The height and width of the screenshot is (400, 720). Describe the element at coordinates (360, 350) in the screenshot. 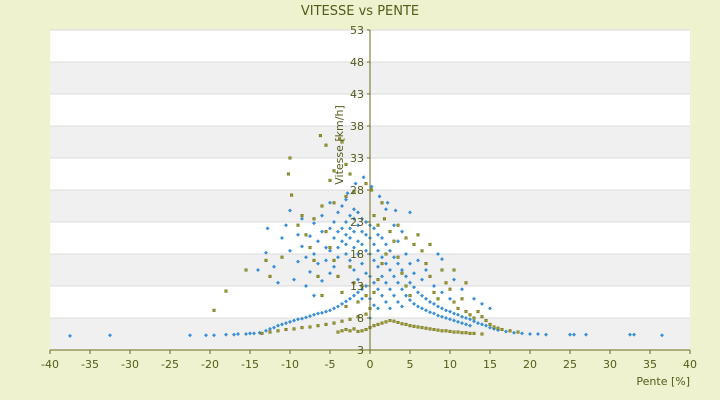

I see `y-tick-label: 3` at that location.